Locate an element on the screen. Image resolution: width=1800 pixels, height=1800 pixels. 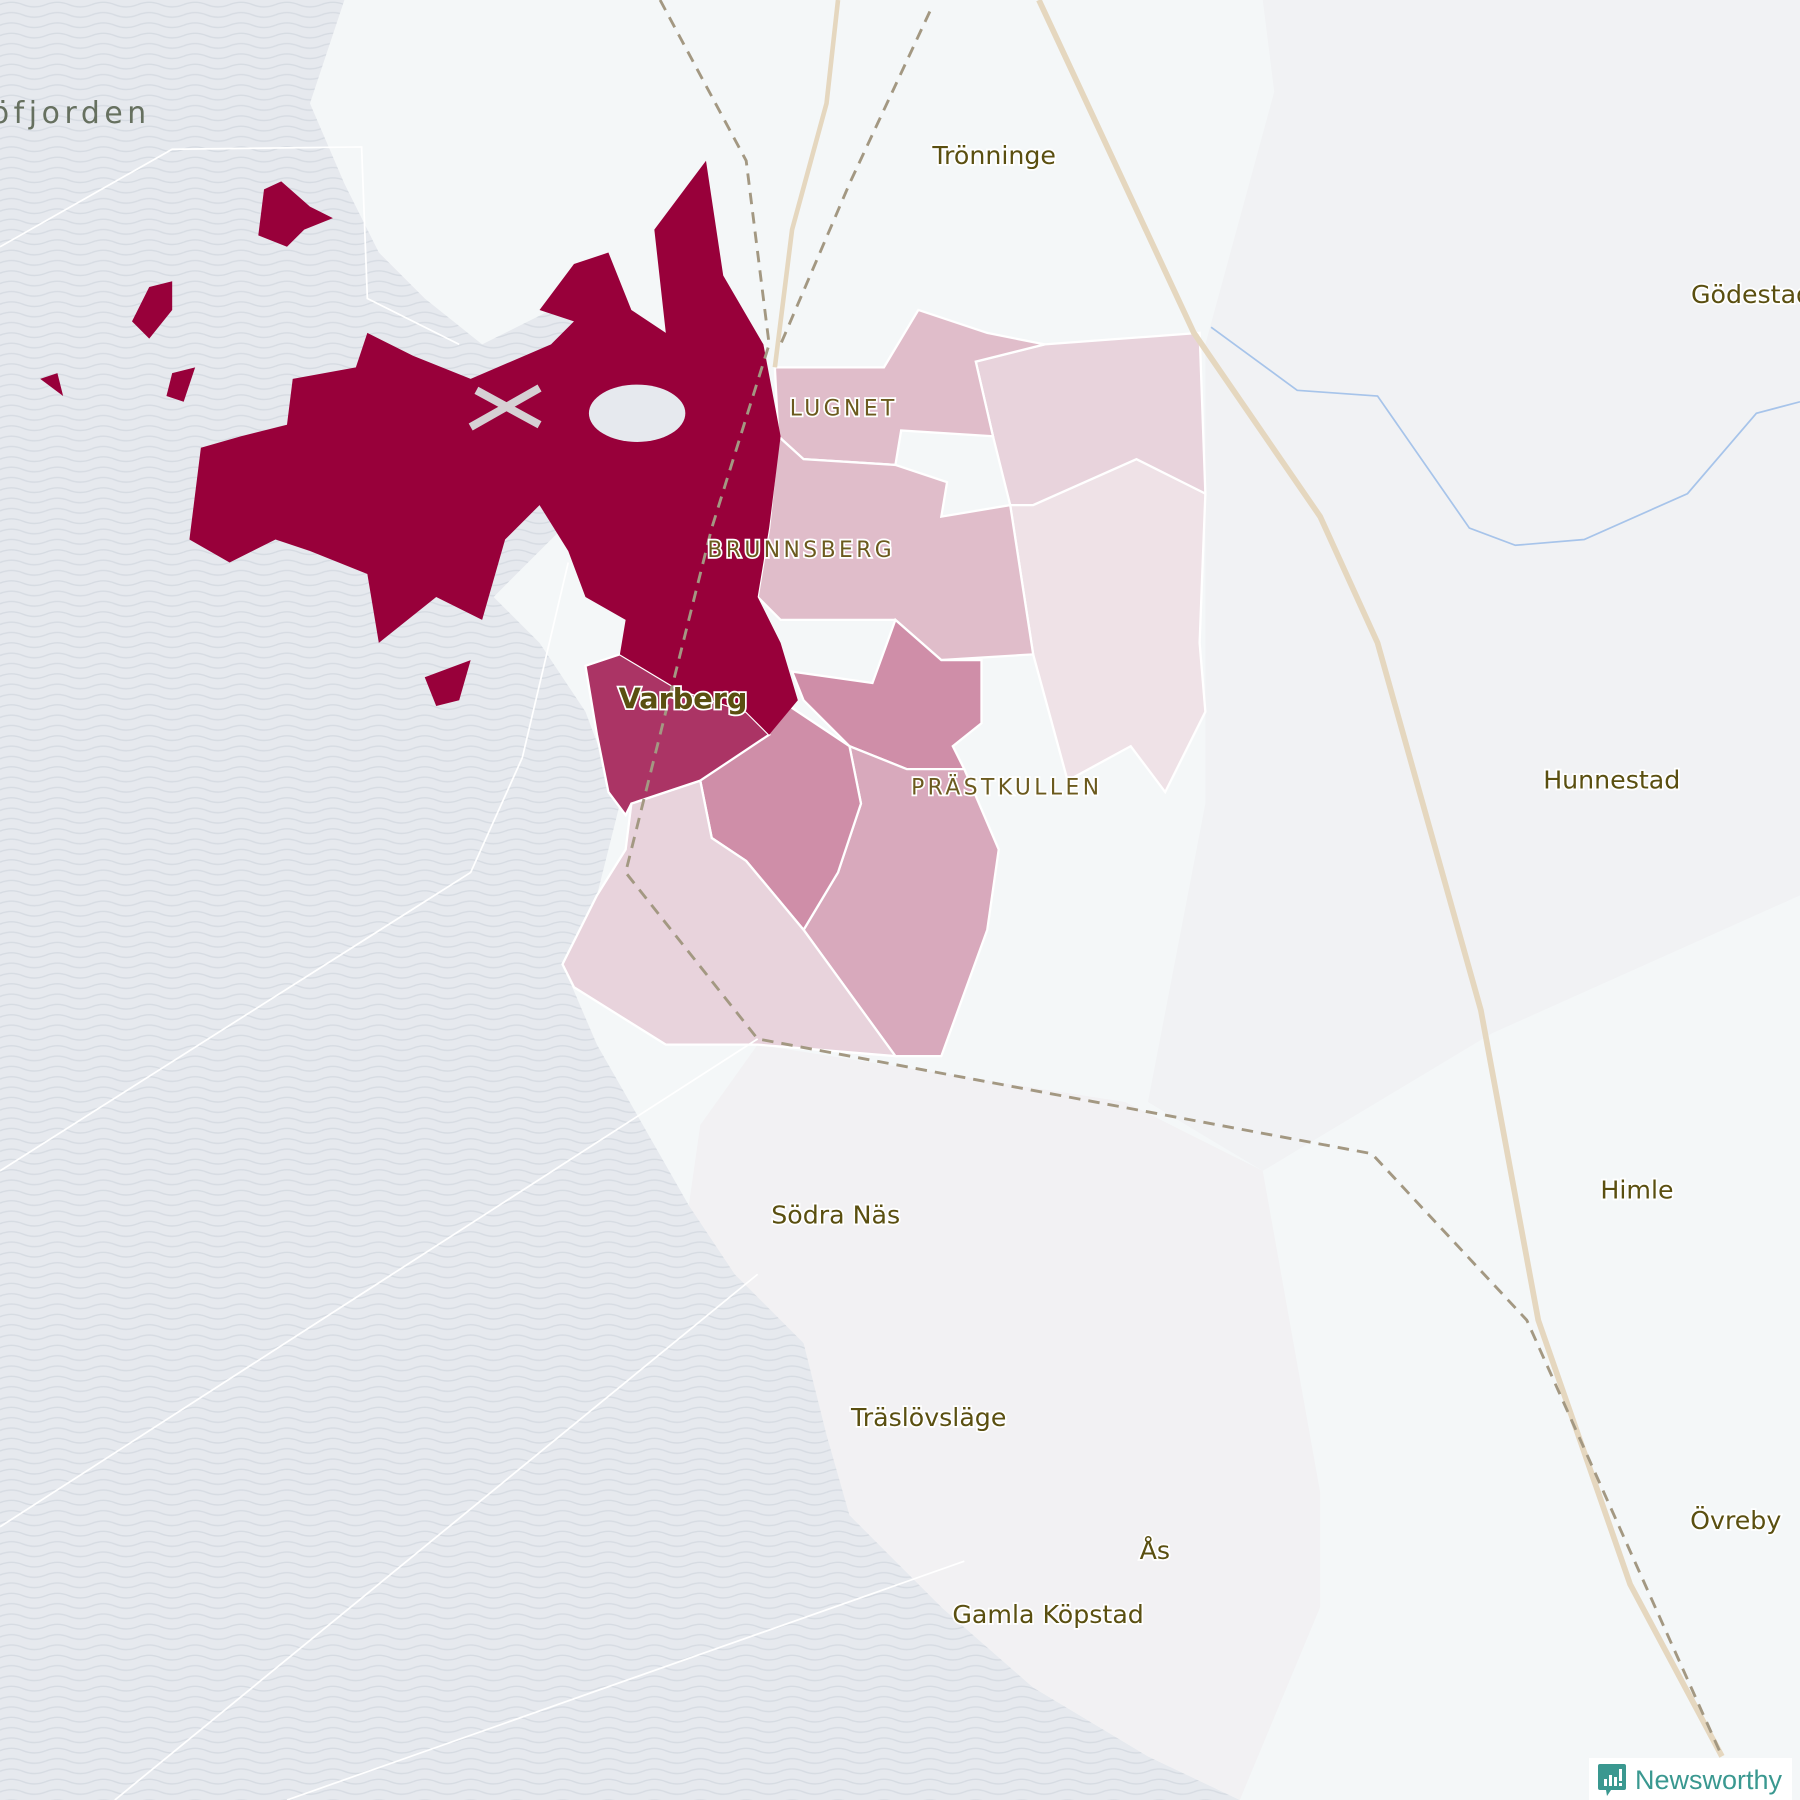
neighbourhood-label-prastkullen: PRÄSTKULLEN is located at coordinates (1006, 787).